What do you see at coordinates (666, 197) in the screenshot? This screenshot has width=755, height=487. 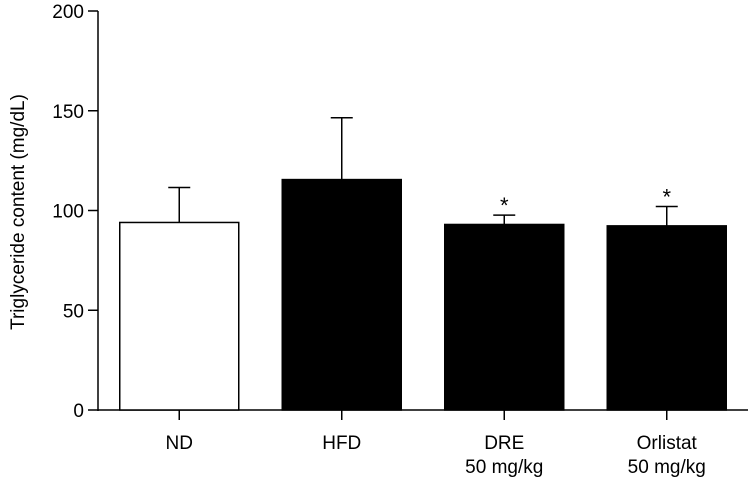 I see `significance-mark-3: *` at bounding box center [666, 197].